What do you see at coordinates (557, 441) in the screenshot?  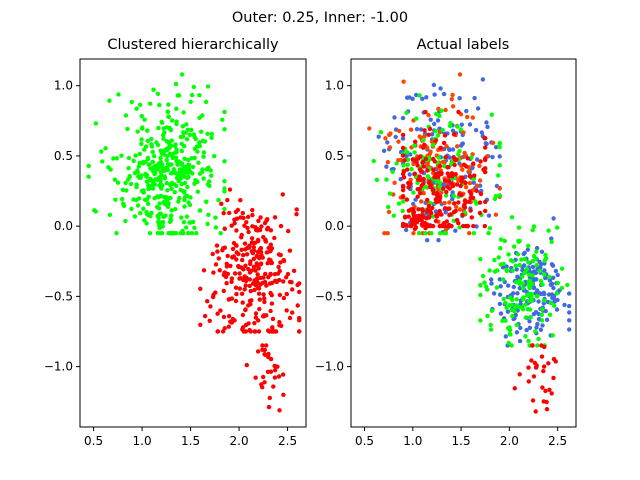 I see `x-tick-label: 2.5` at bounding box center [557, 441].